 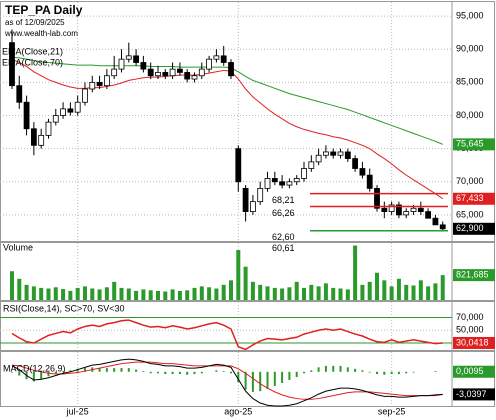 What do you see at coordinates (32, 62) in the screenshot?
I see `legend-entry: EMA(Close,70)` at bounding box center [32, 62].